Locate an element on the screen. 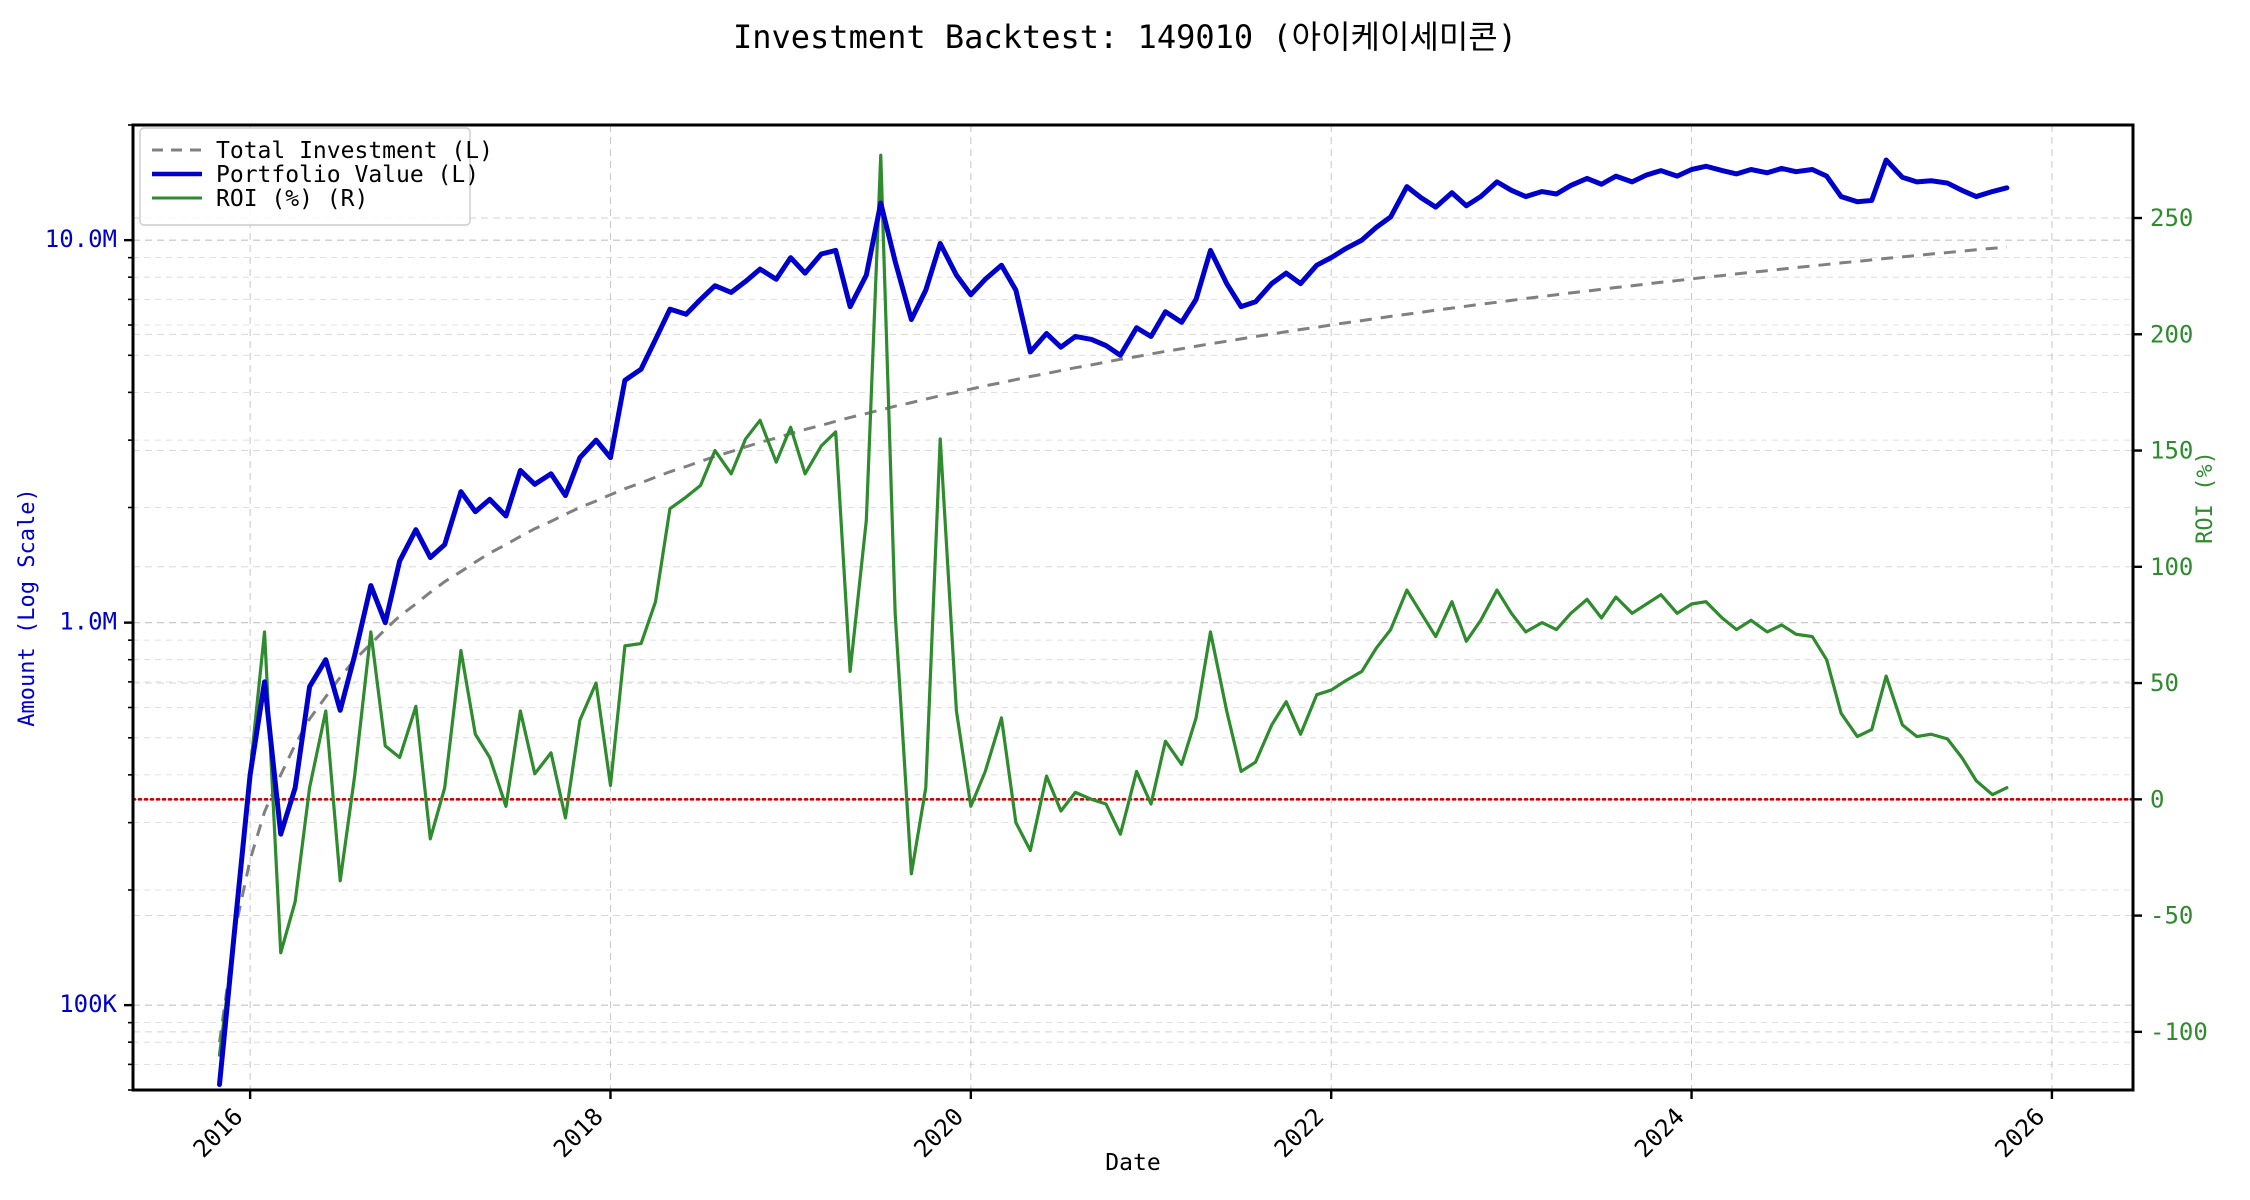  tick-label-yleft: 10.0M is located at coordinates (81, 239).